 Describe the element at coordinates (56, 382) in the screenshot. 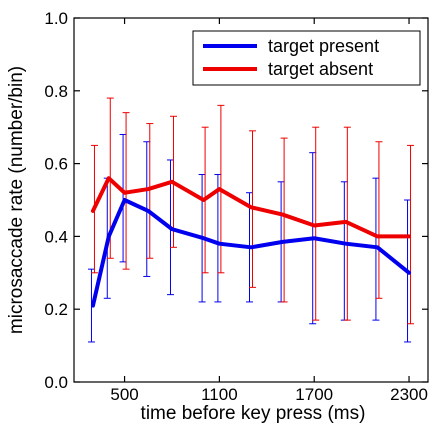

I see `y-tick-label: 0.0` at that location.